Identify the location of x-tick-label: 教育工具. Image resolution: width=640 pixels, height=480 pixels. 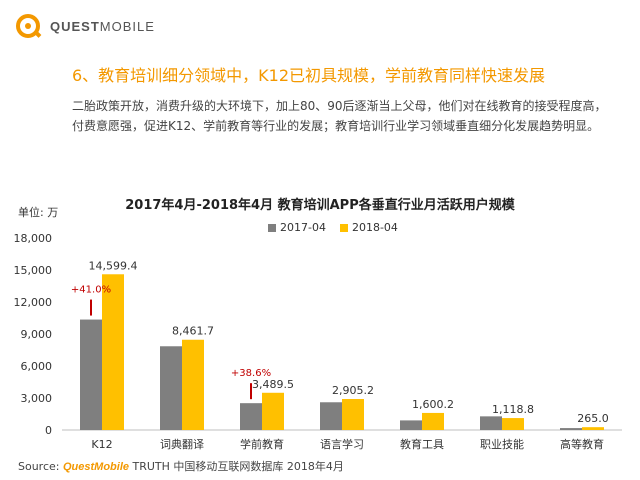
(422, 444).